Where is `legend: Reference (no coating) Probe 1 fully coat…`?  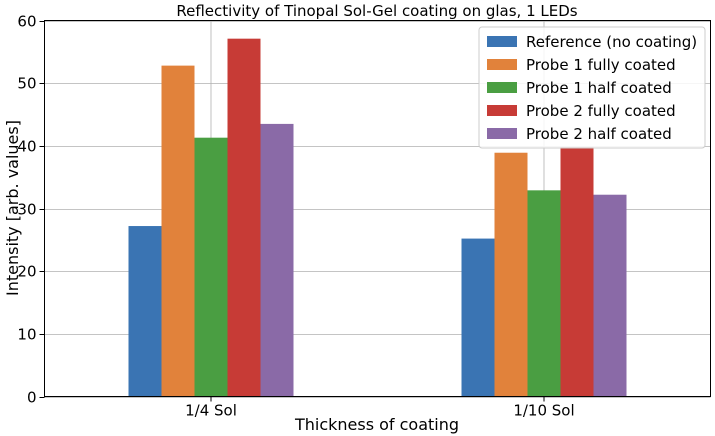
legend: Reference (no coating) Probe 1 fully coat… is located at coordinates (592, 87).